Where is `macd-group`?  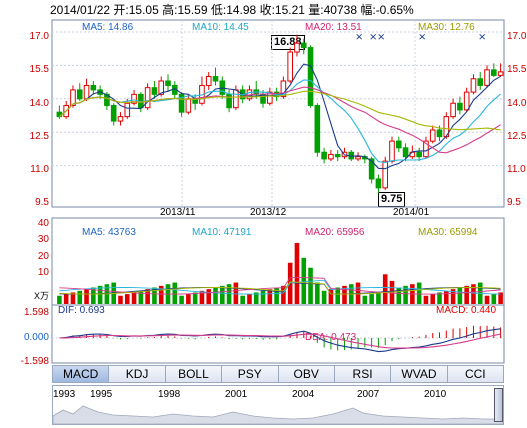 macd-group is located at coordinates (278, 339).